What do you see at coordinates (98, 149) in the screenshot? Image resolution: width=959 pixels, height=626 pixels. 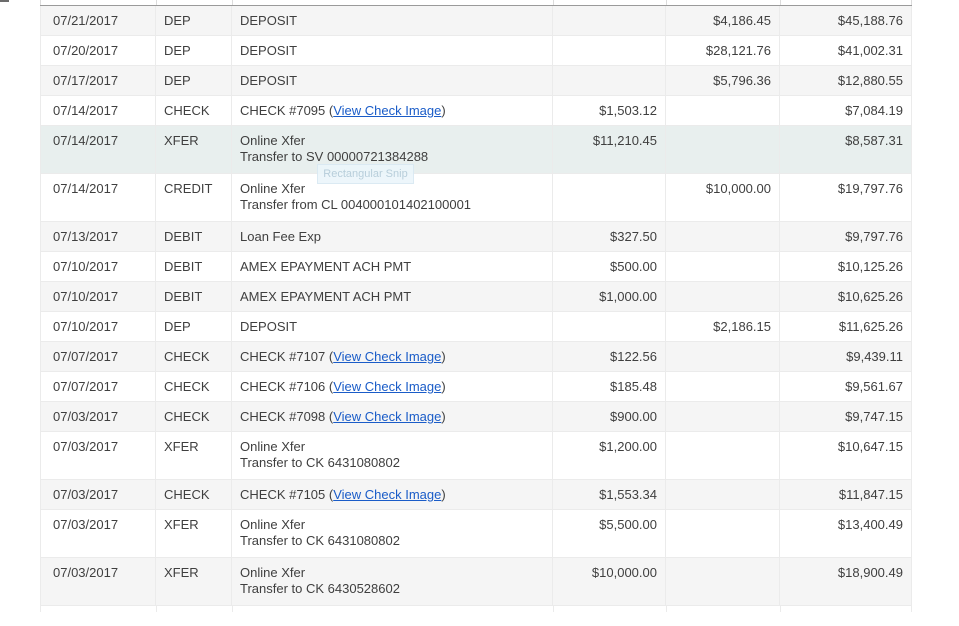 I see `cell-date: 07/14/2017` at bounding box center [98, 149].